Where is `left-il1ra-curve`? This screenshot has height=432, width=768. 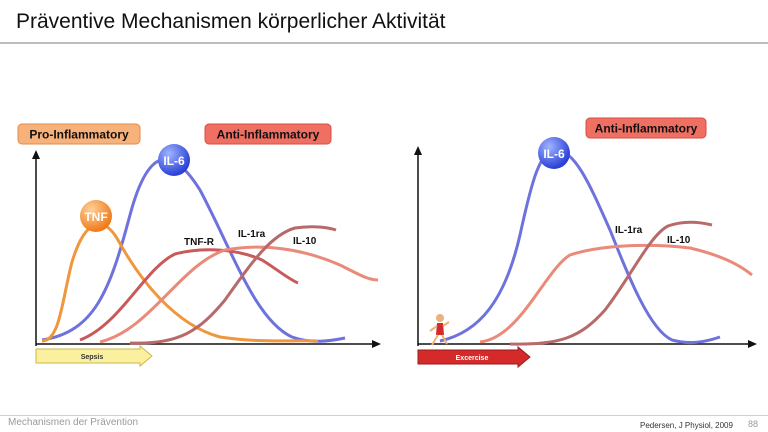 left-il1ra-curve is located at coordinates (239, 294).